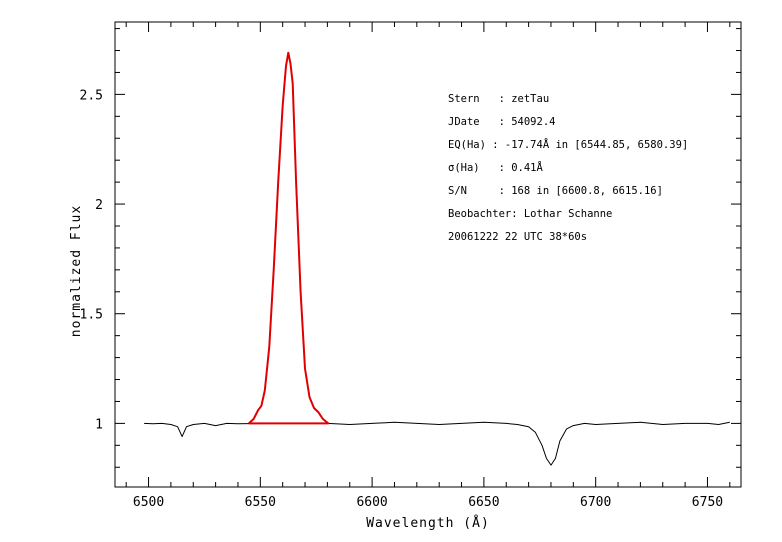 The height and width of the screenshot is (542, 782). Describe the element at coordinates (91, 95) in the screenshot. I see `y-tick-label: 2.5` at that location.